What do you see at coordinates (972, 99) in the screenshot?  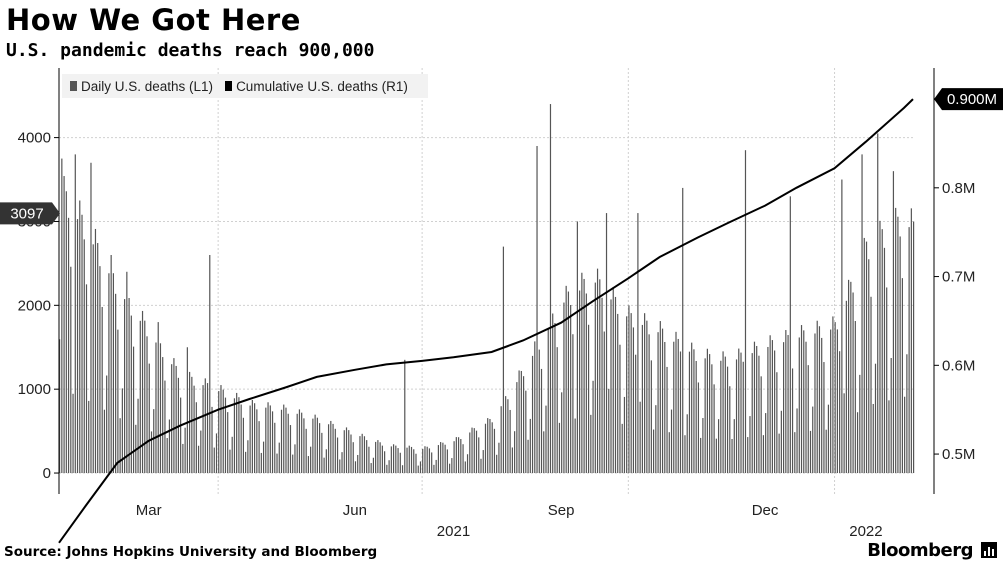 I see `cumulative-last-value-label: 0.900M` at bounding box center [972, 99].